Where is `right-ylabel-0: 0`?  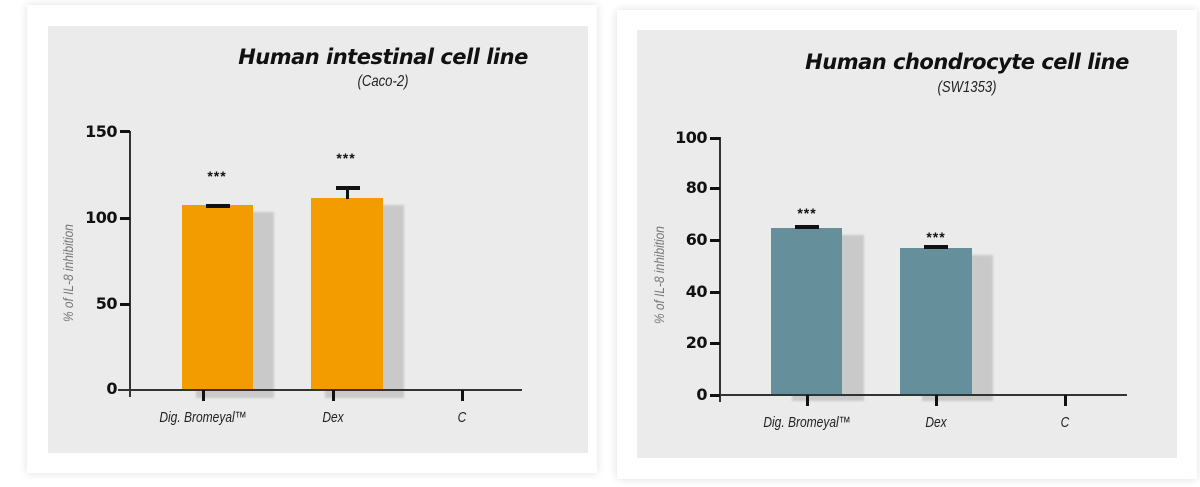 right-ylabel-0: 0 is located at coordinates (701, 394).